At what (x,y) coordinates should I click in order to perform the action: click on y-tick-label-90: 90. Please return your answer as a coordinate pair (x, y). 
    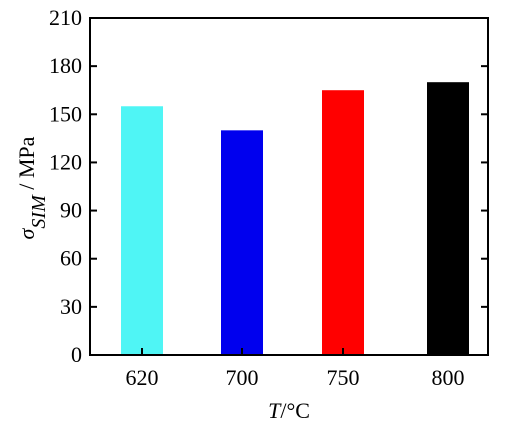
    Looking at the image, I should click on (71, 210).